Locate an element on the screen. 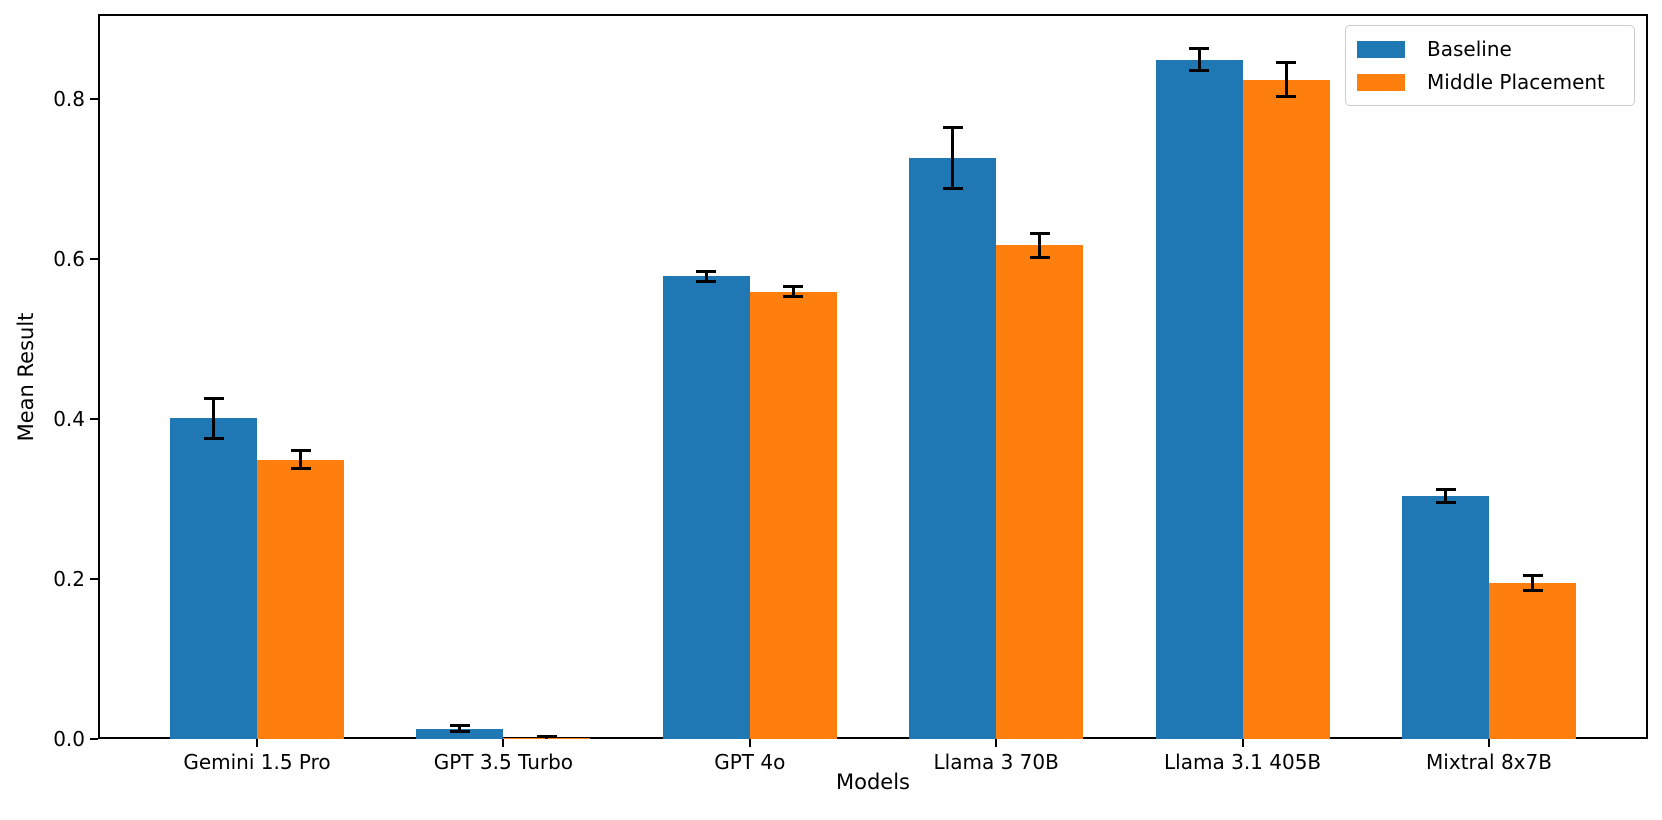 This screenshot has height=820, width=1662. legend: Baseline Middle Placement is located at coordinates (1490, 65).